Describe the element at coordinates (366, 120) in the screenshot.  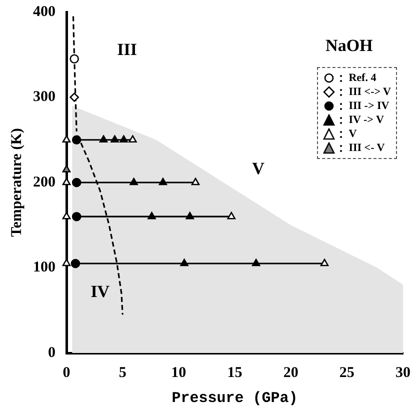
I see `legend-label: IV -> V` at that location.